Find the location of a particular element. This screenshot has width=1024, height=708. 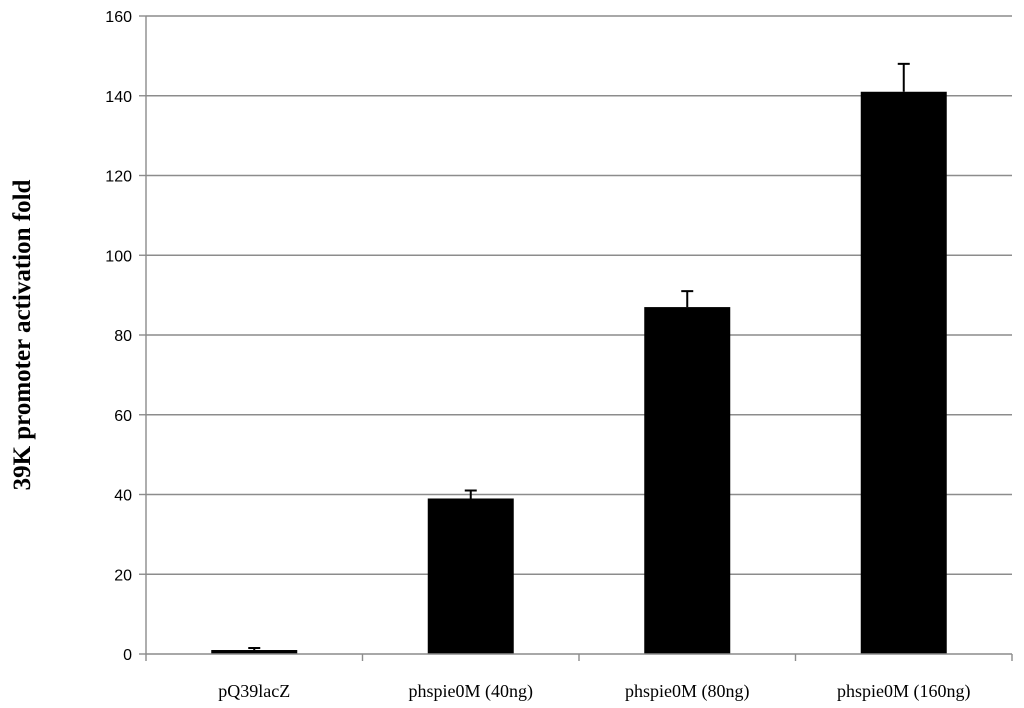

y-tick-labels: 0 20 40 60 80 100 120 140 160 is located at coordinates (118, 336).